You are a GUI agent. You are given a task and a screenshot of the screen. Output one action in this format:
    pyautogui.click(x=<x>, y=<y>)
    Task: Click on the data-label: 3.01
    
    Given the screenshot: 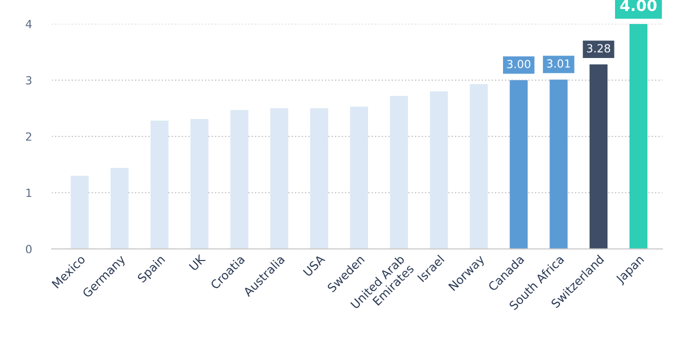 What is the action you would take?
    pyautogui.click(x=558, y=63)
    